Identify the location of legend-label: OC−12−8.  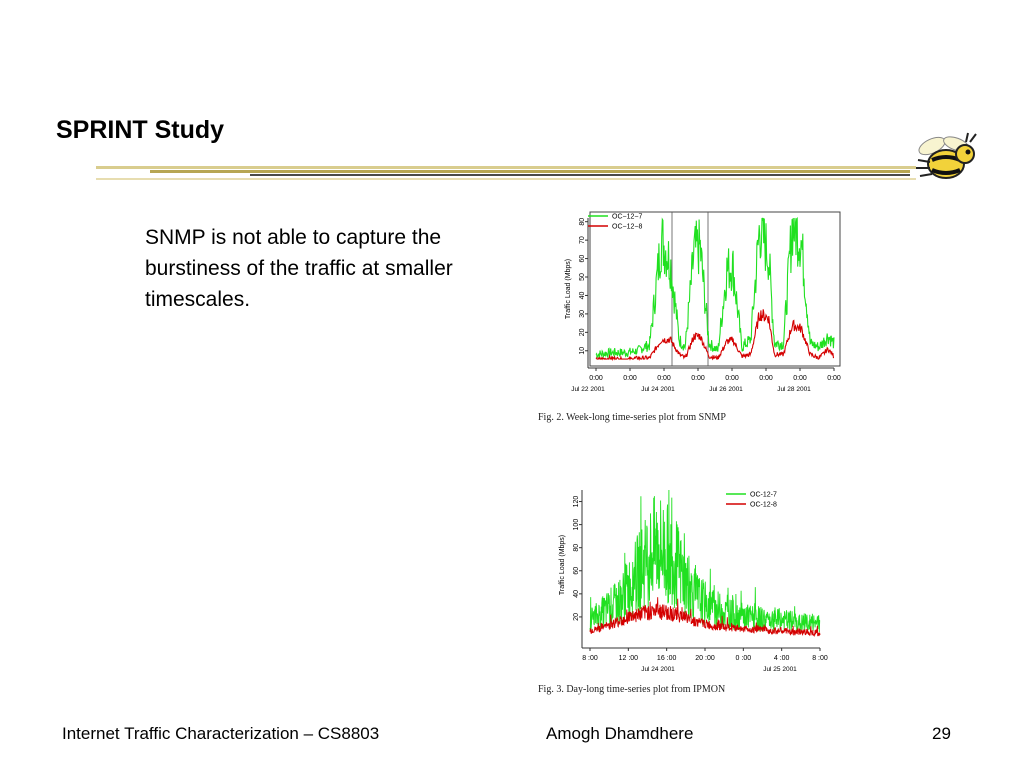
(627, 227).